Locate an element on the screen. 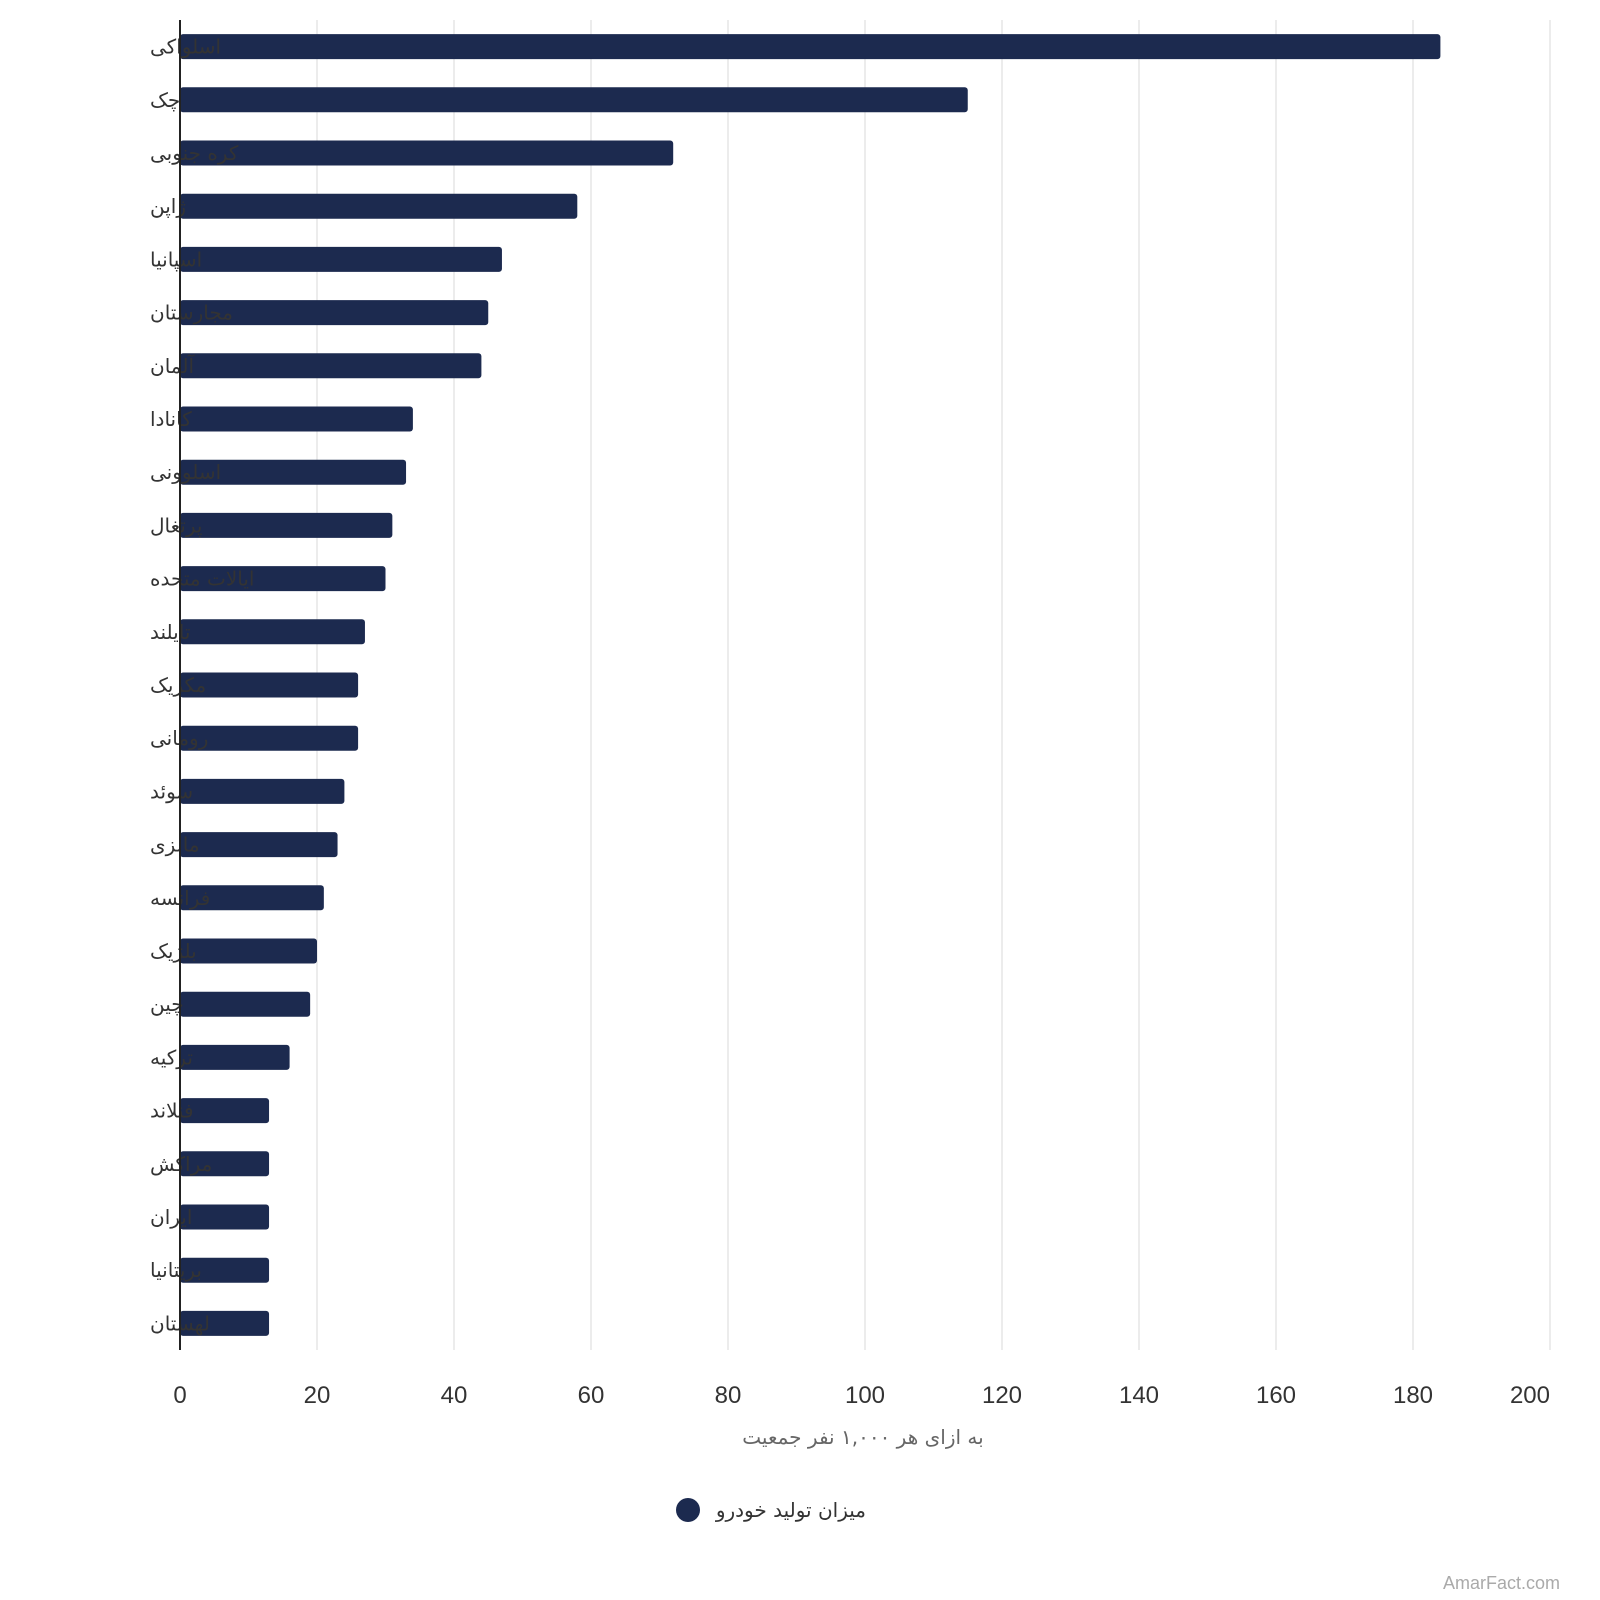 This screenshot has height=1600, width=1600. category-label: اسلوونی is located at coordinates (185, 472).